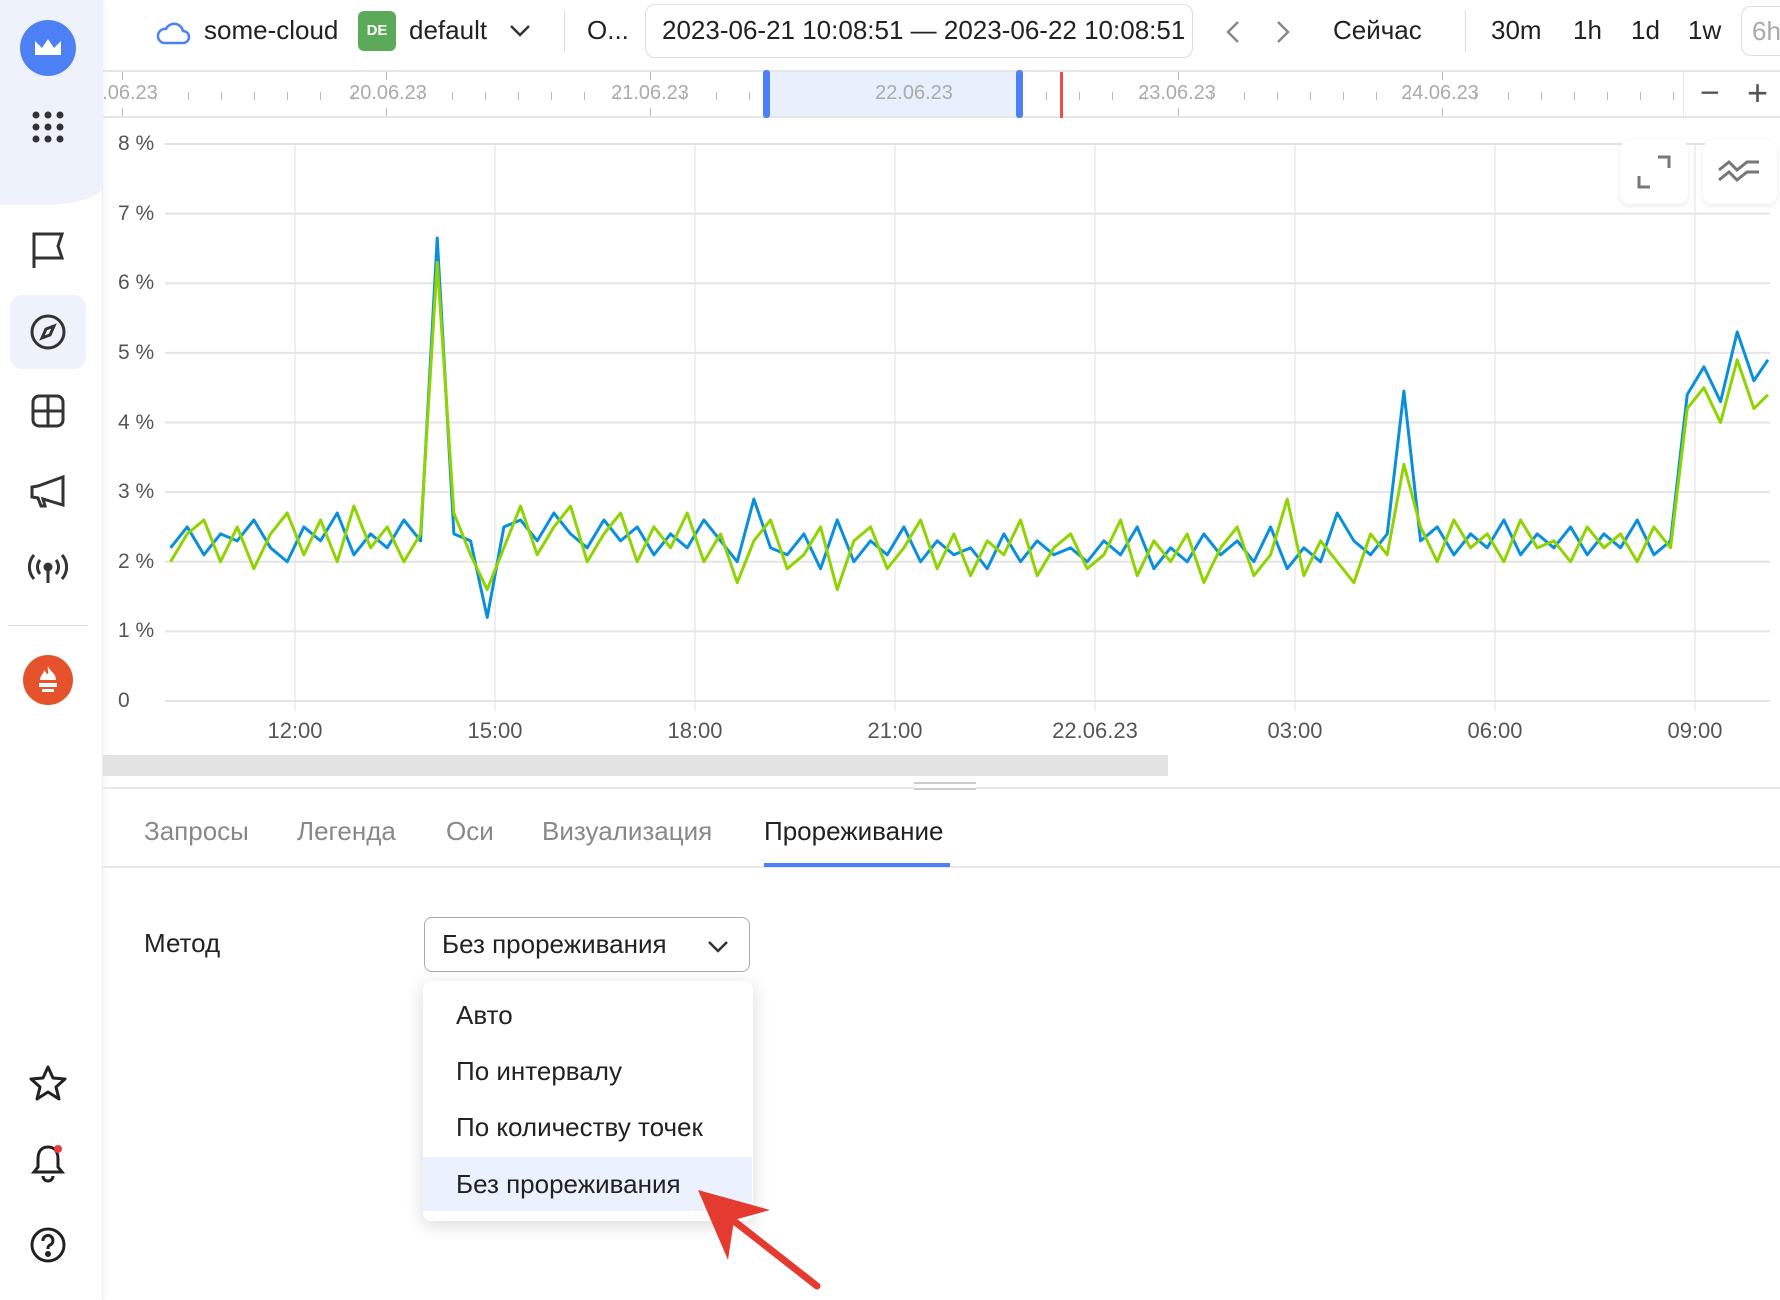 This screenshot has height=1300, width=1780. Describe the element at coordinates (650, 93) in the screenshot. I see `timeline-label: 21.06.23` at that location.